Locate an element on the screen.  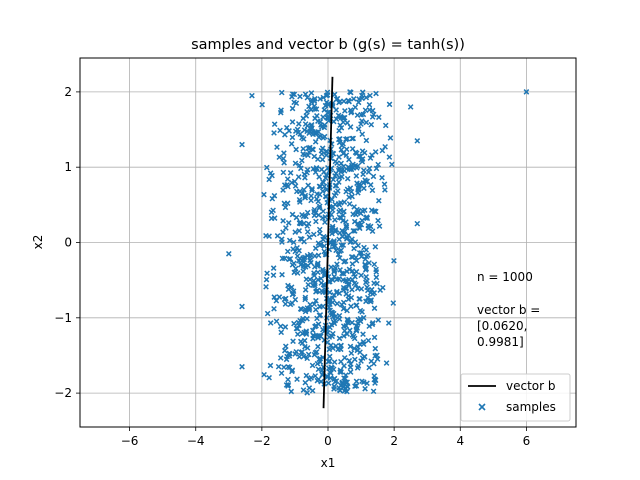
x-tick-label: 6 is located at coordinates (527, 441).